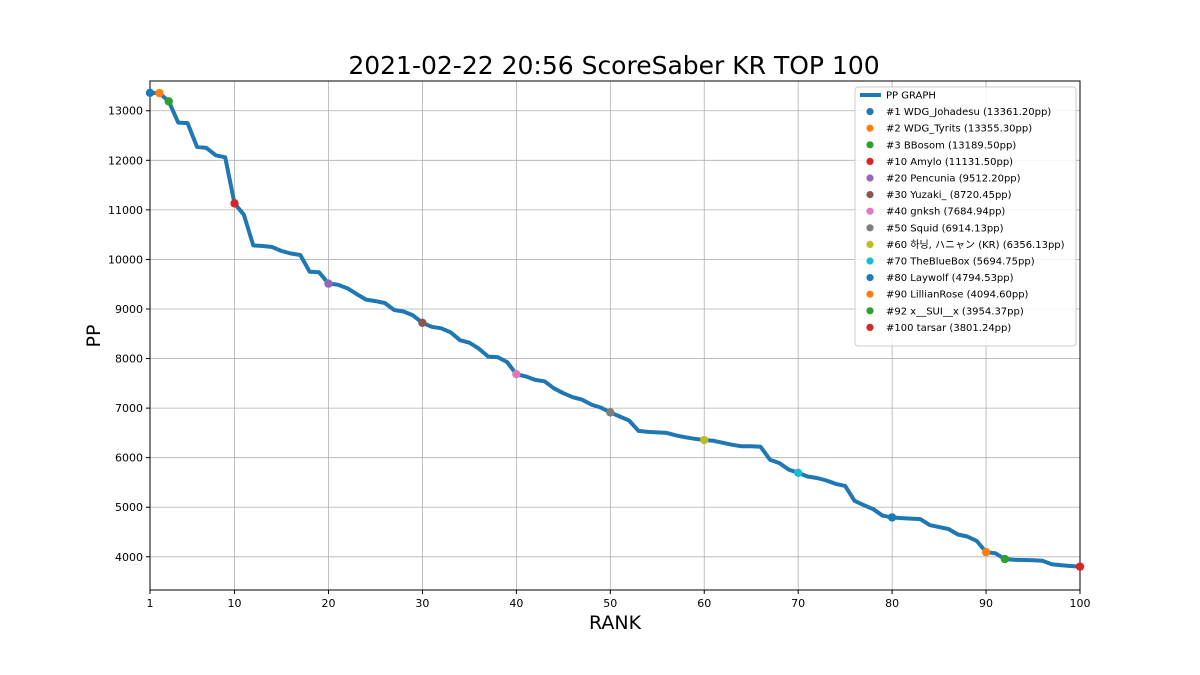  I want to click on y-tick-label: 10000, so click(125, 259).